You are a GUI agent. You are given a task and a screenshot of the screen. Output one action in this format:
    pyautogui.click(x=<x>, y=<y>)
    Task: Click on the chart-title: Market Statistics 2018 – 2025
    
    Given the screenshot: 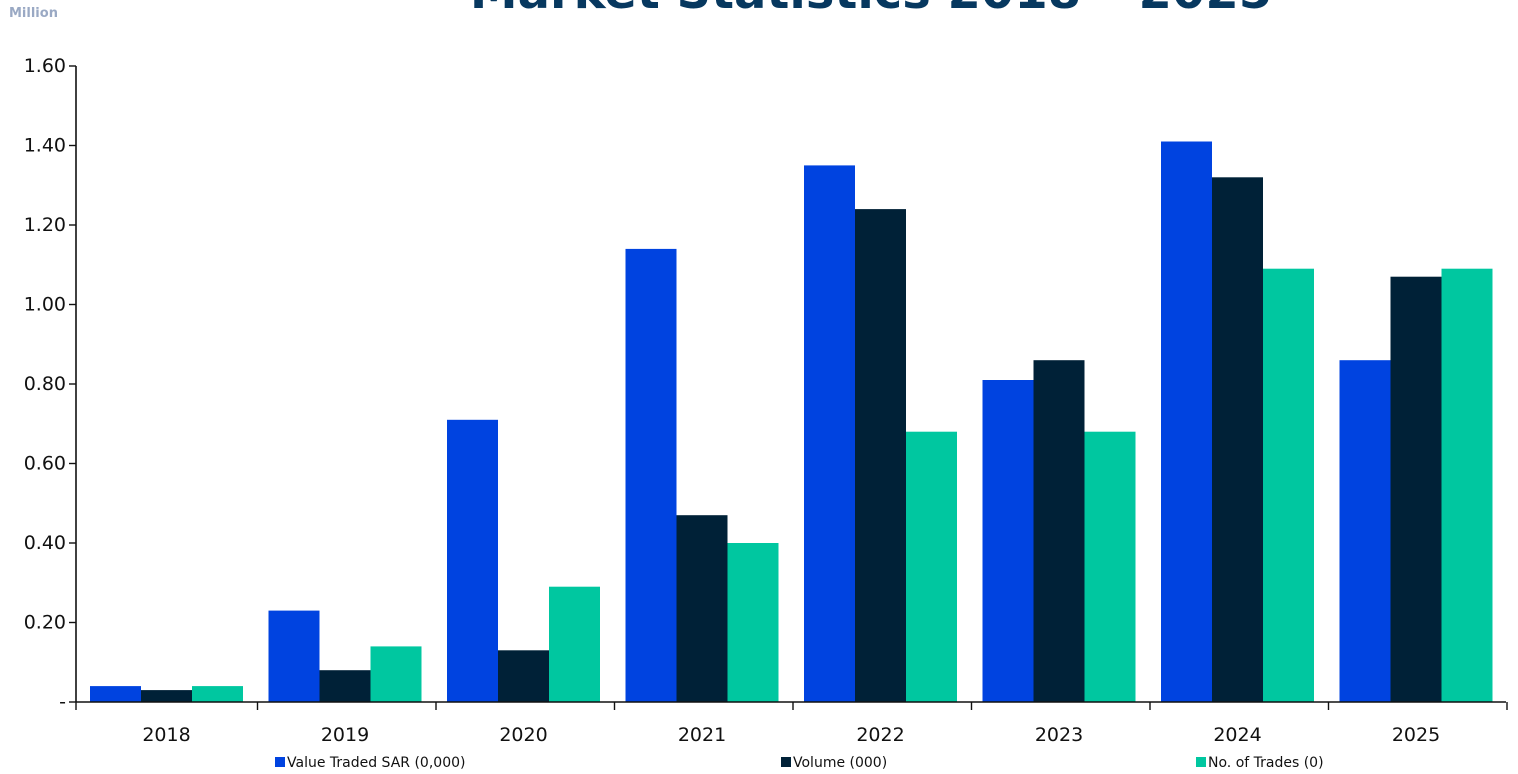 What is the action you would take?
    pyautogui.click(x=871, y=10)
    